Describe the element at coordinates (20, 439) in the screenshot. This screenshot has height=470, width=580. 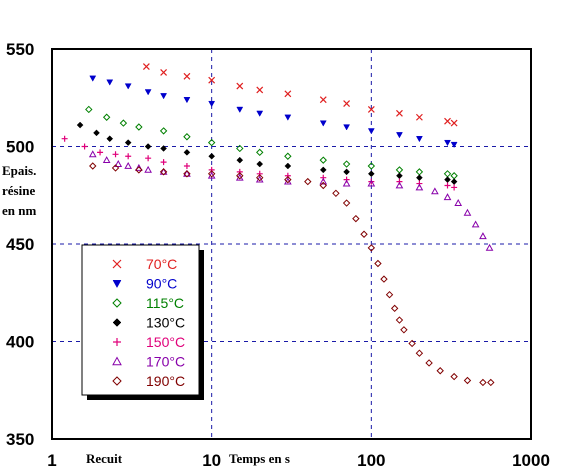
I see `y-tick-label: 350` at that location.